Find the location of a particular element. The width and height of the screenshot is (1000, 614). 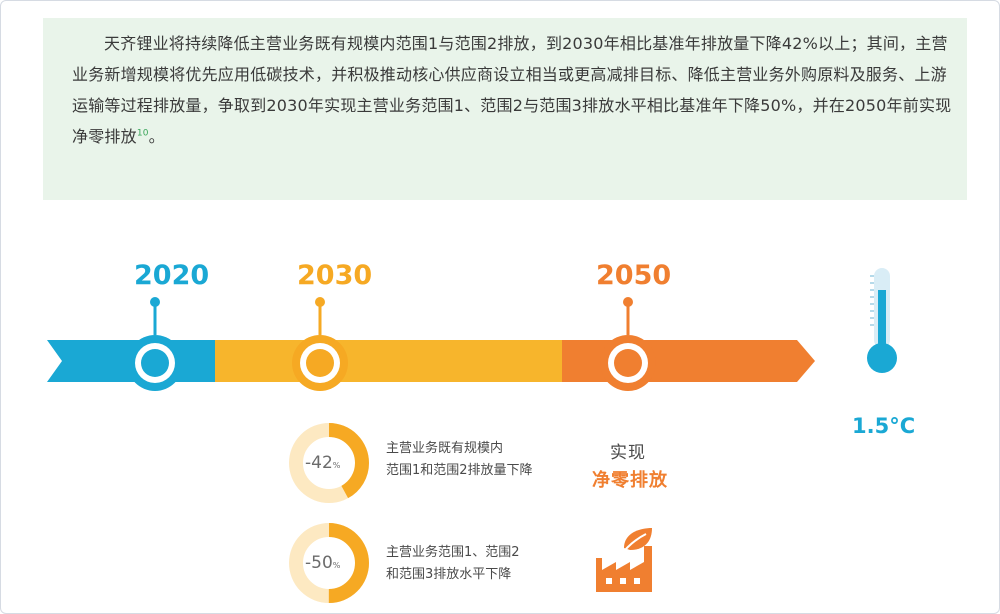

target-desc-42: 主营业务既有规模内 范围1和范围2排放量下降 is located at coordinates (459, 459).